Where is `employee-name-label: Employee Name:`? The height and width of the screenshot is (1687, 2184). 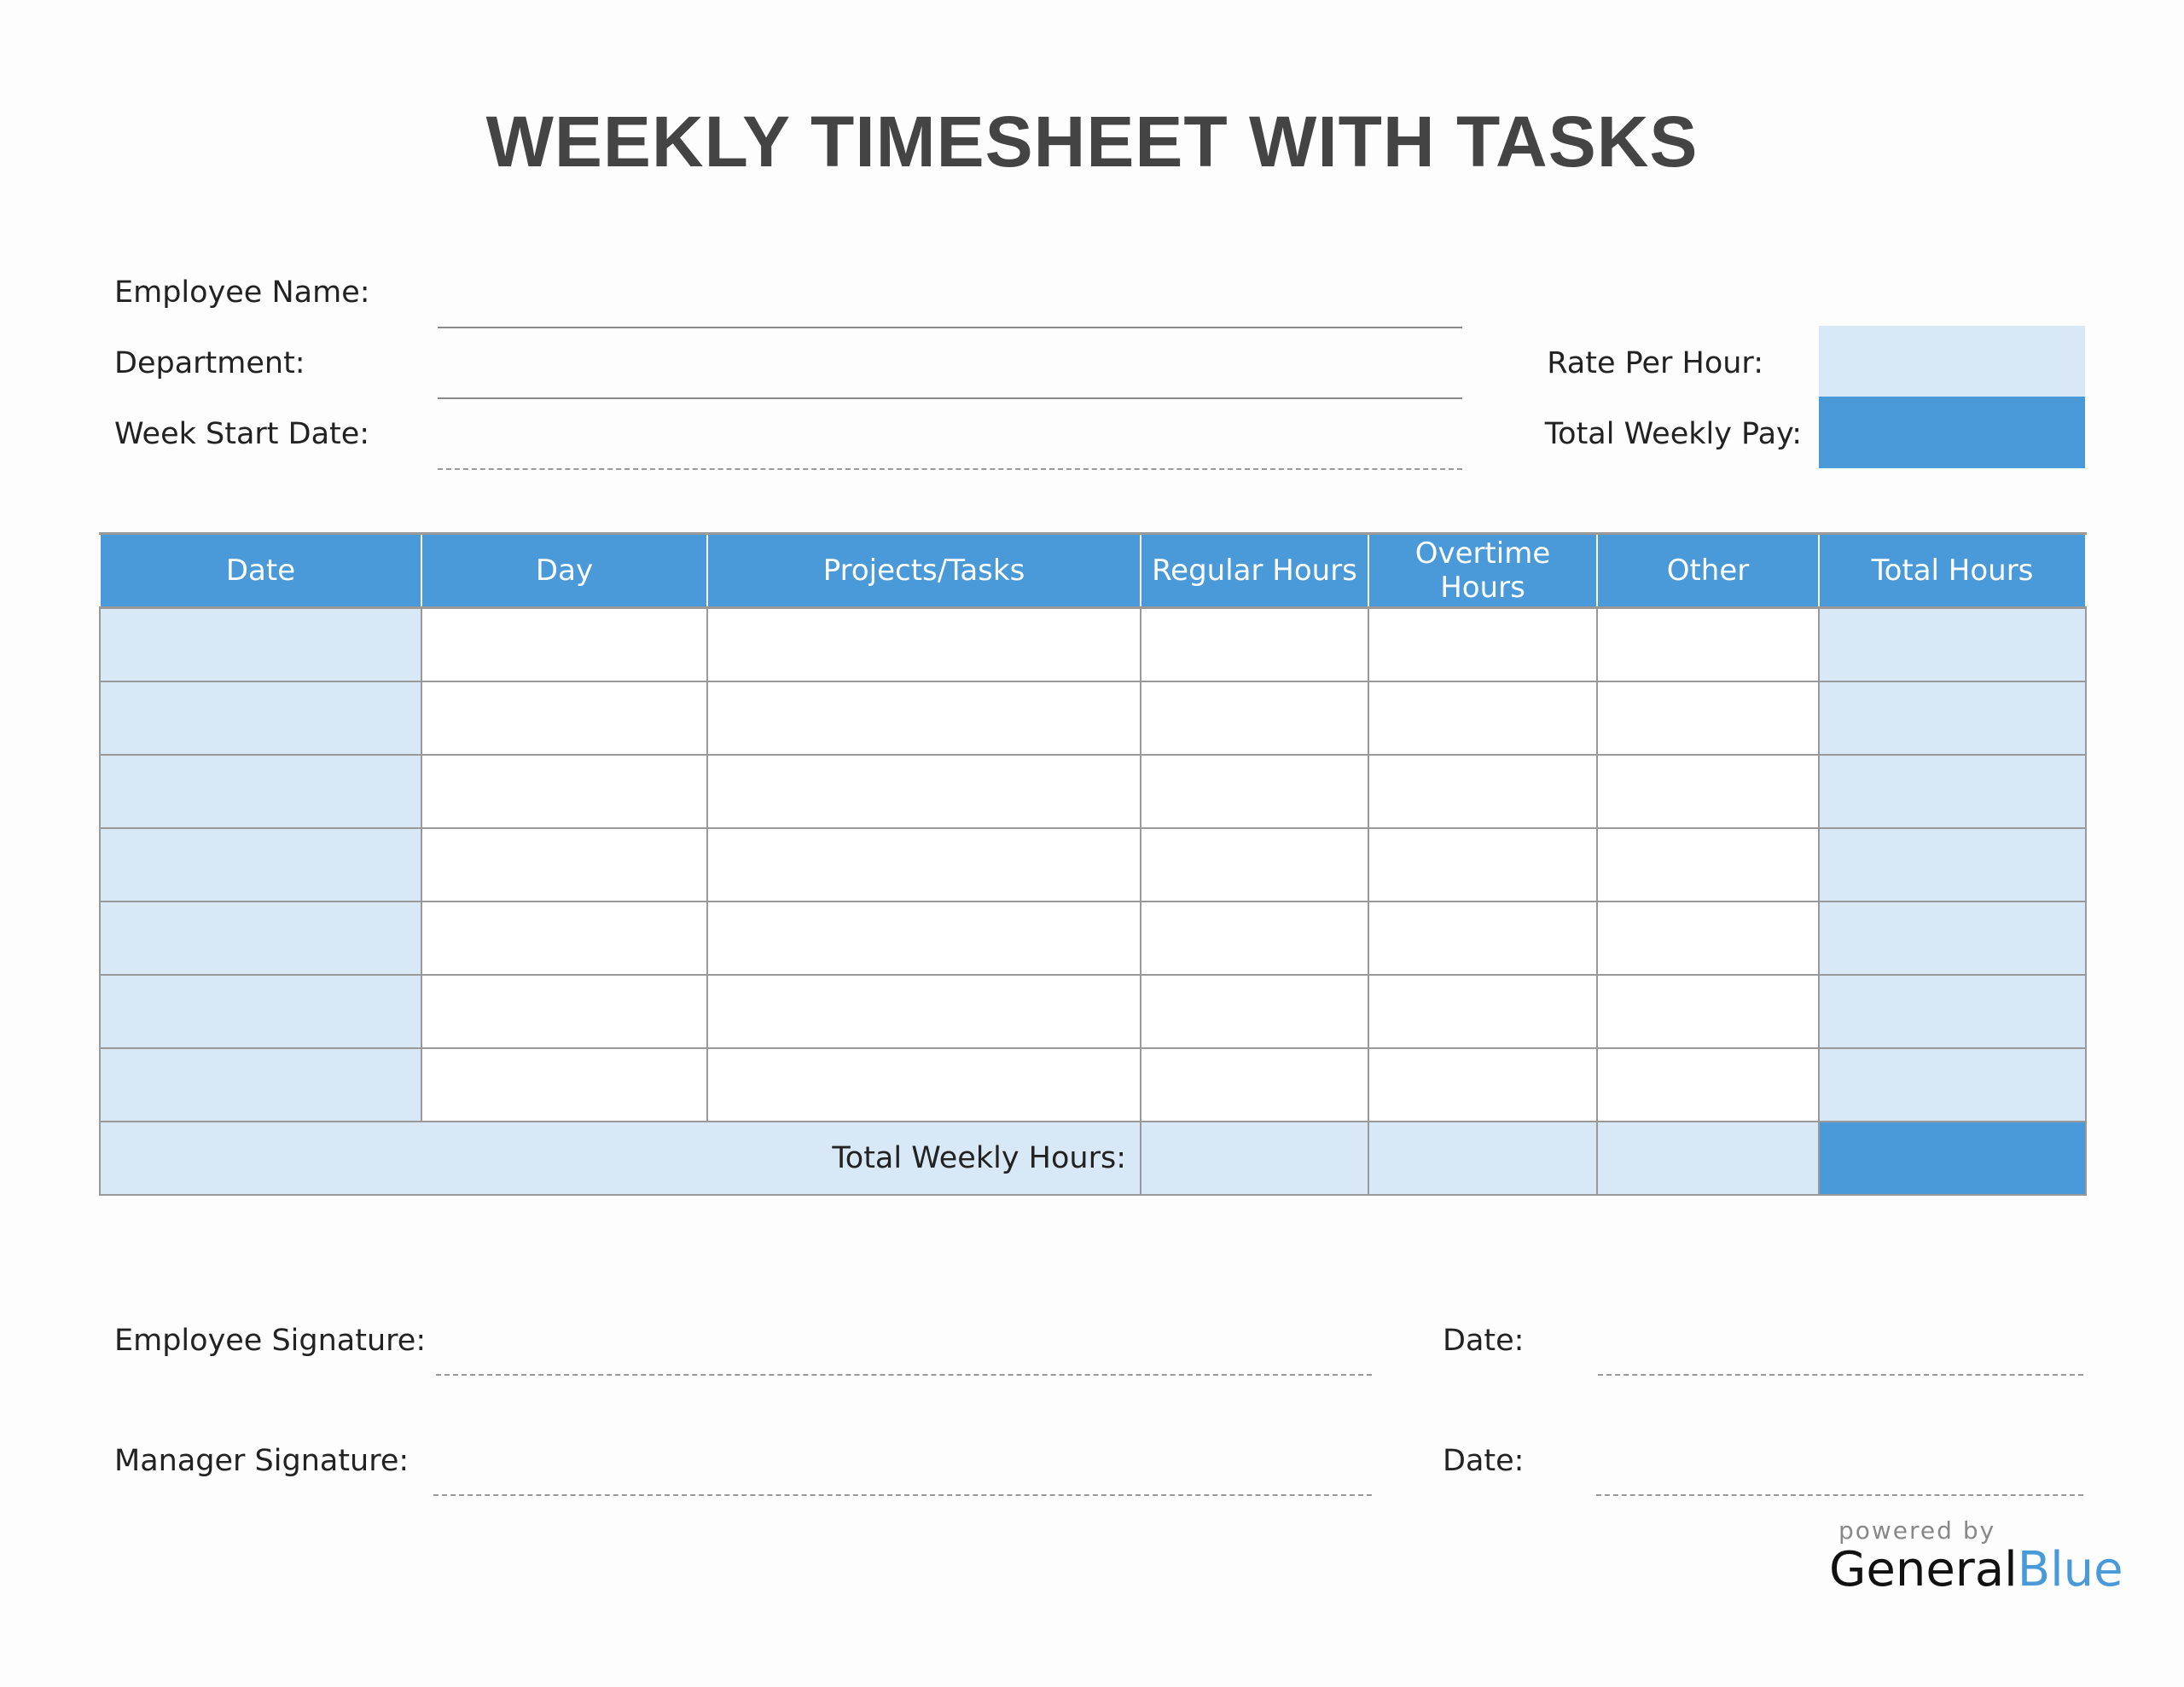
employee-name-label: Employee Name: is located at coordinates (242, 293).